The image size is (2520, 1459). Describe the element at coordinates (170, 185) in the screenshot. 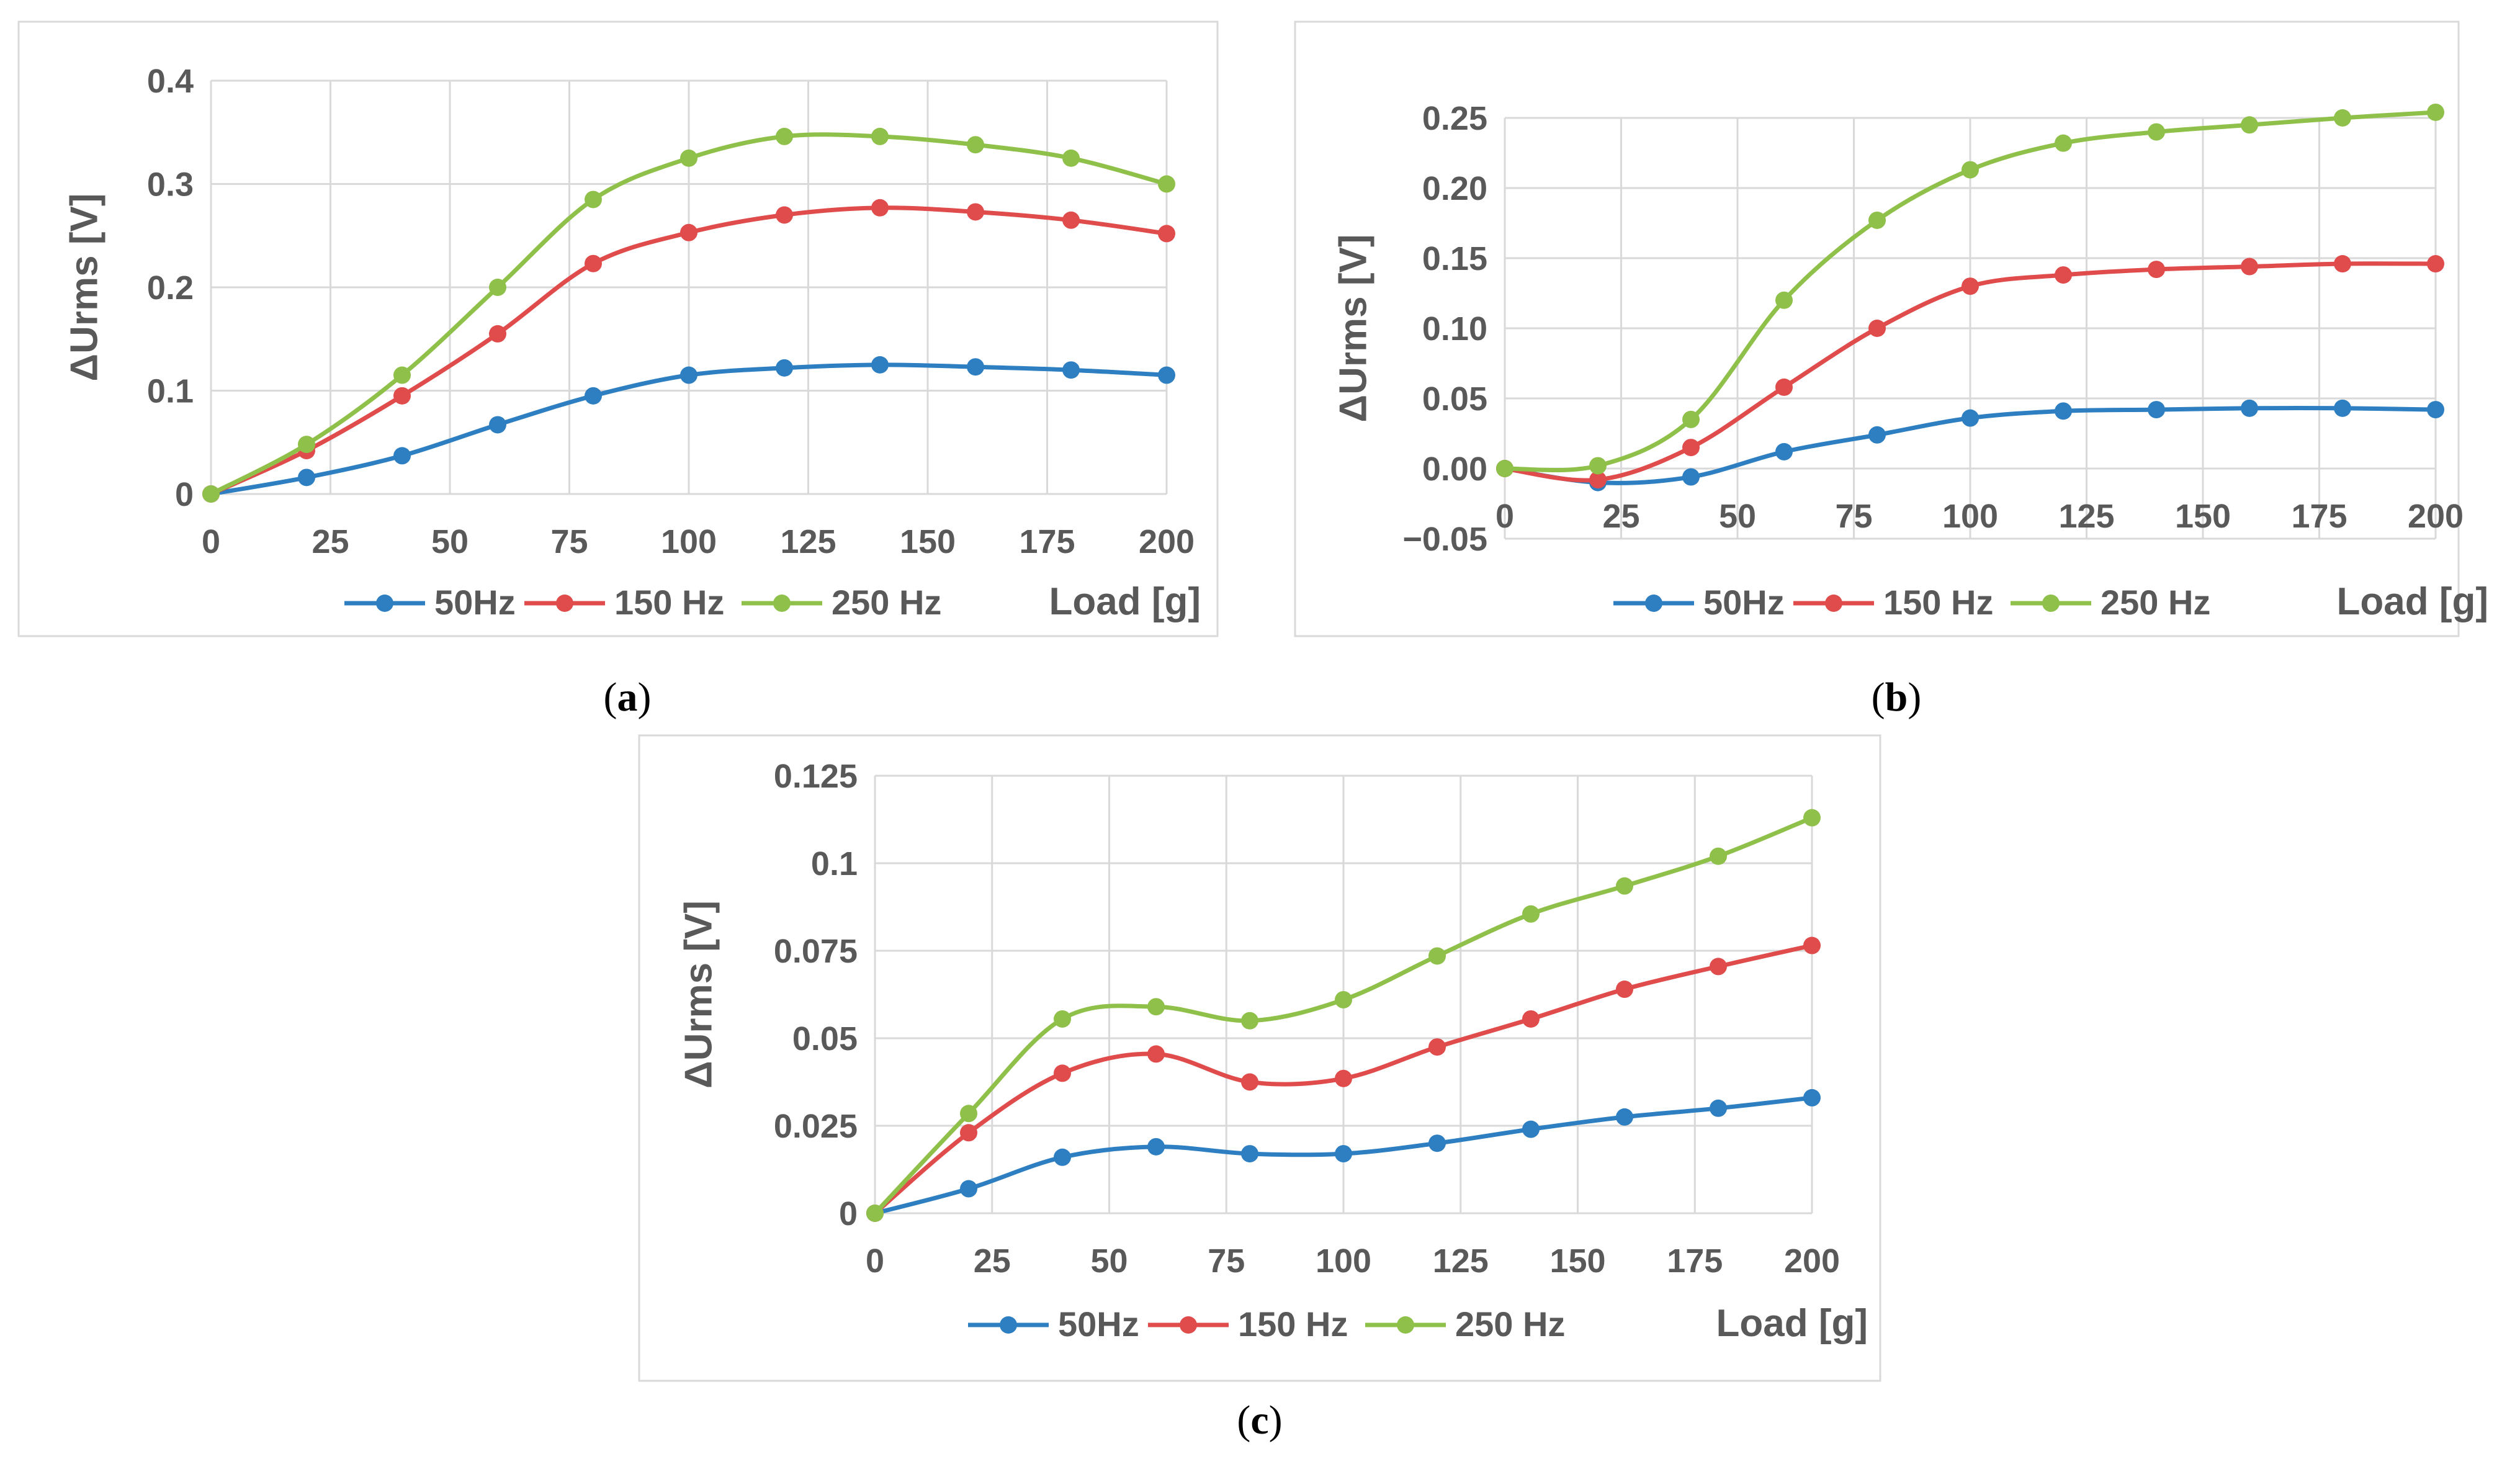

I see `y-tick-label: 0.3` at that location.